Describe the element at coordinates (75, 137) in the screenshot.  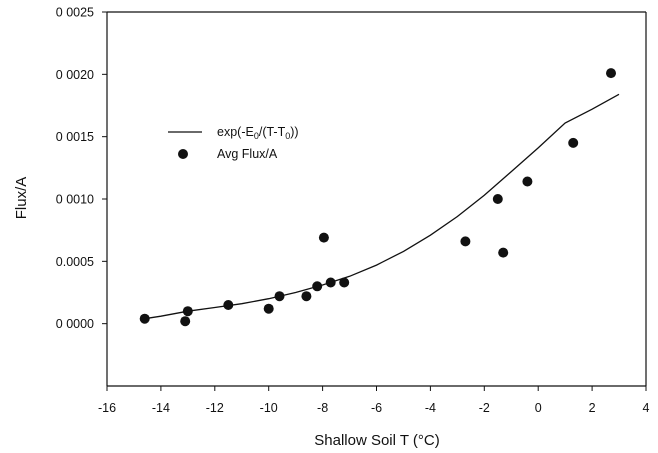
I see `y-tick-label: 0 0015` at that location.